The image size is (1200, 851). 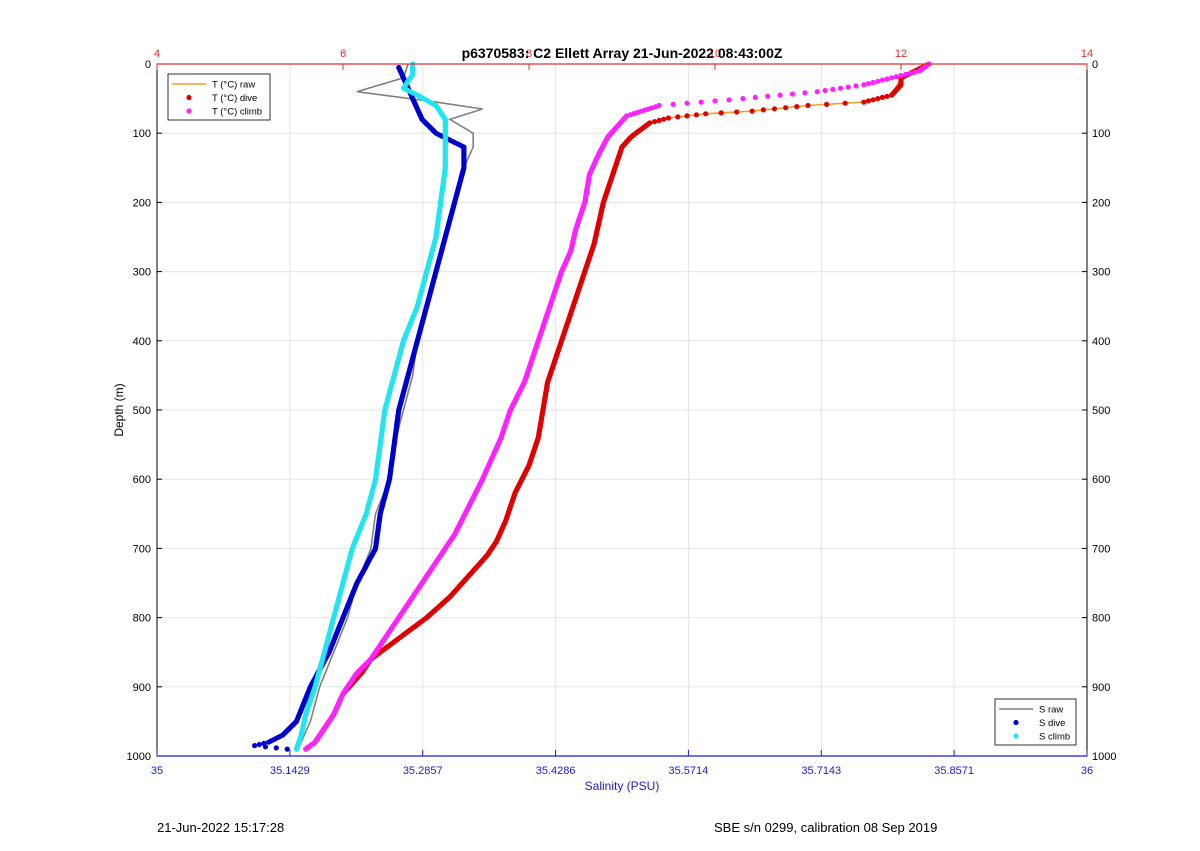 What do you see at coordinates (148, 65) in the screenshot?
I see `y-tick-label-left: 0` at bounding box center [148, 65].